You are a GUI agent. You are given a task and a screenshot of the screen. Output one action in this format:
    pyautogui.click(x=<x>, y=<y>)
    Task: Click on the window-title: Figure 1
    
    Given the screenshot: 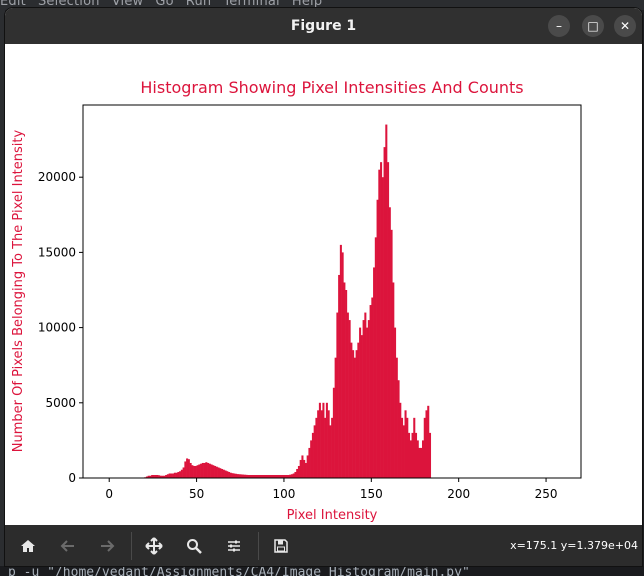 What is the action you would take?
    pyautogui.click(x=323, y=26)
    